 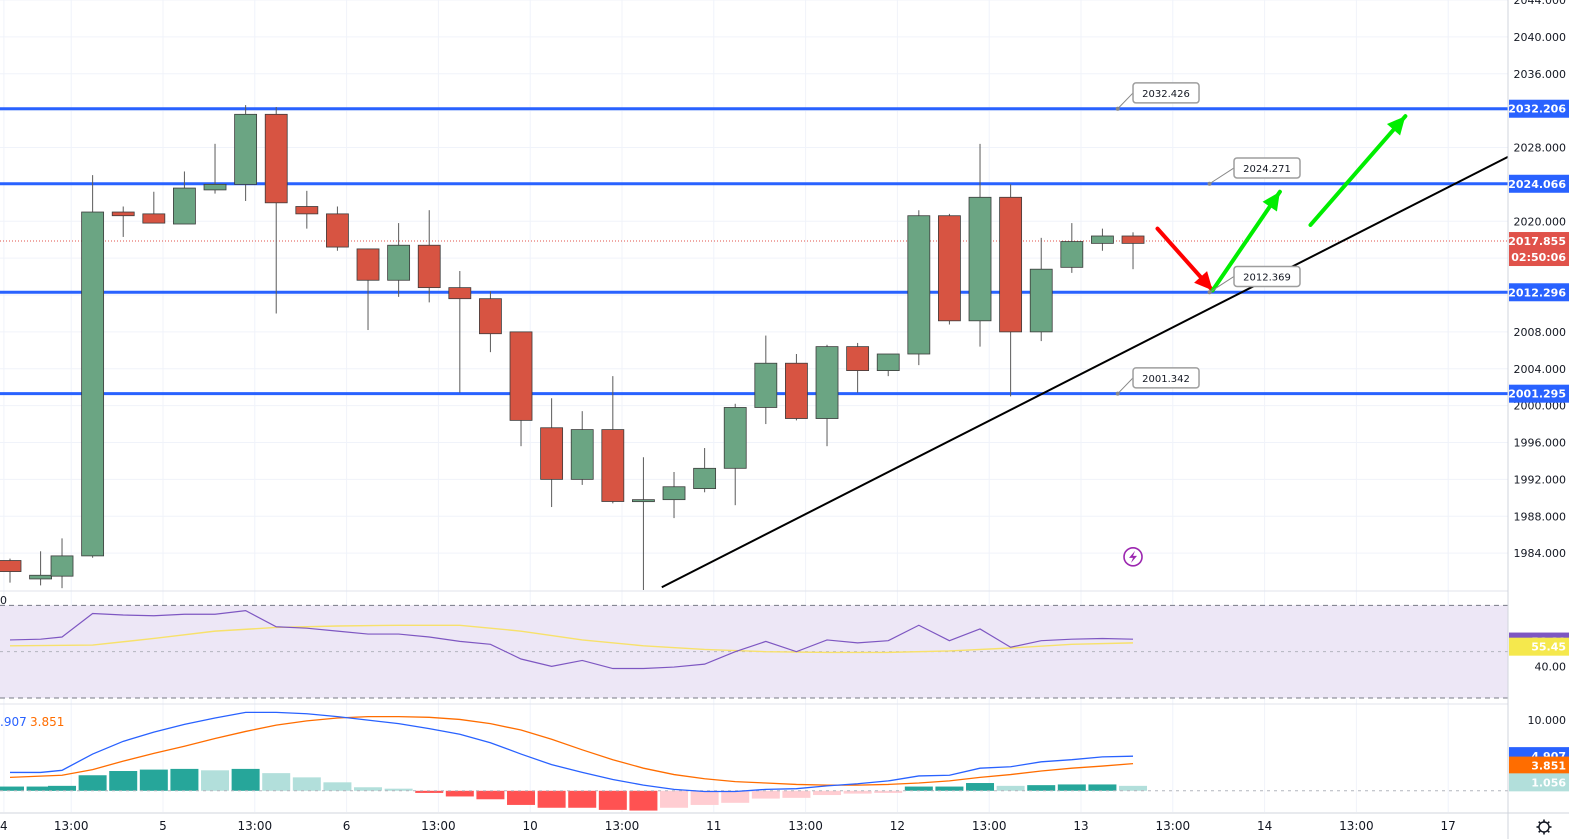 I want to click on level-price-label: 2024.066, so click(x=1537, y=184).